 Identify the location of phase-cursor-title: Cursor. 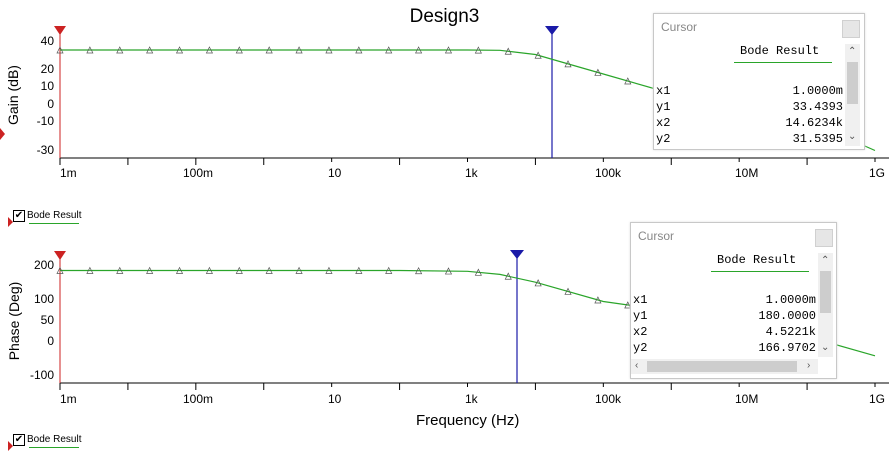
(656, 236).